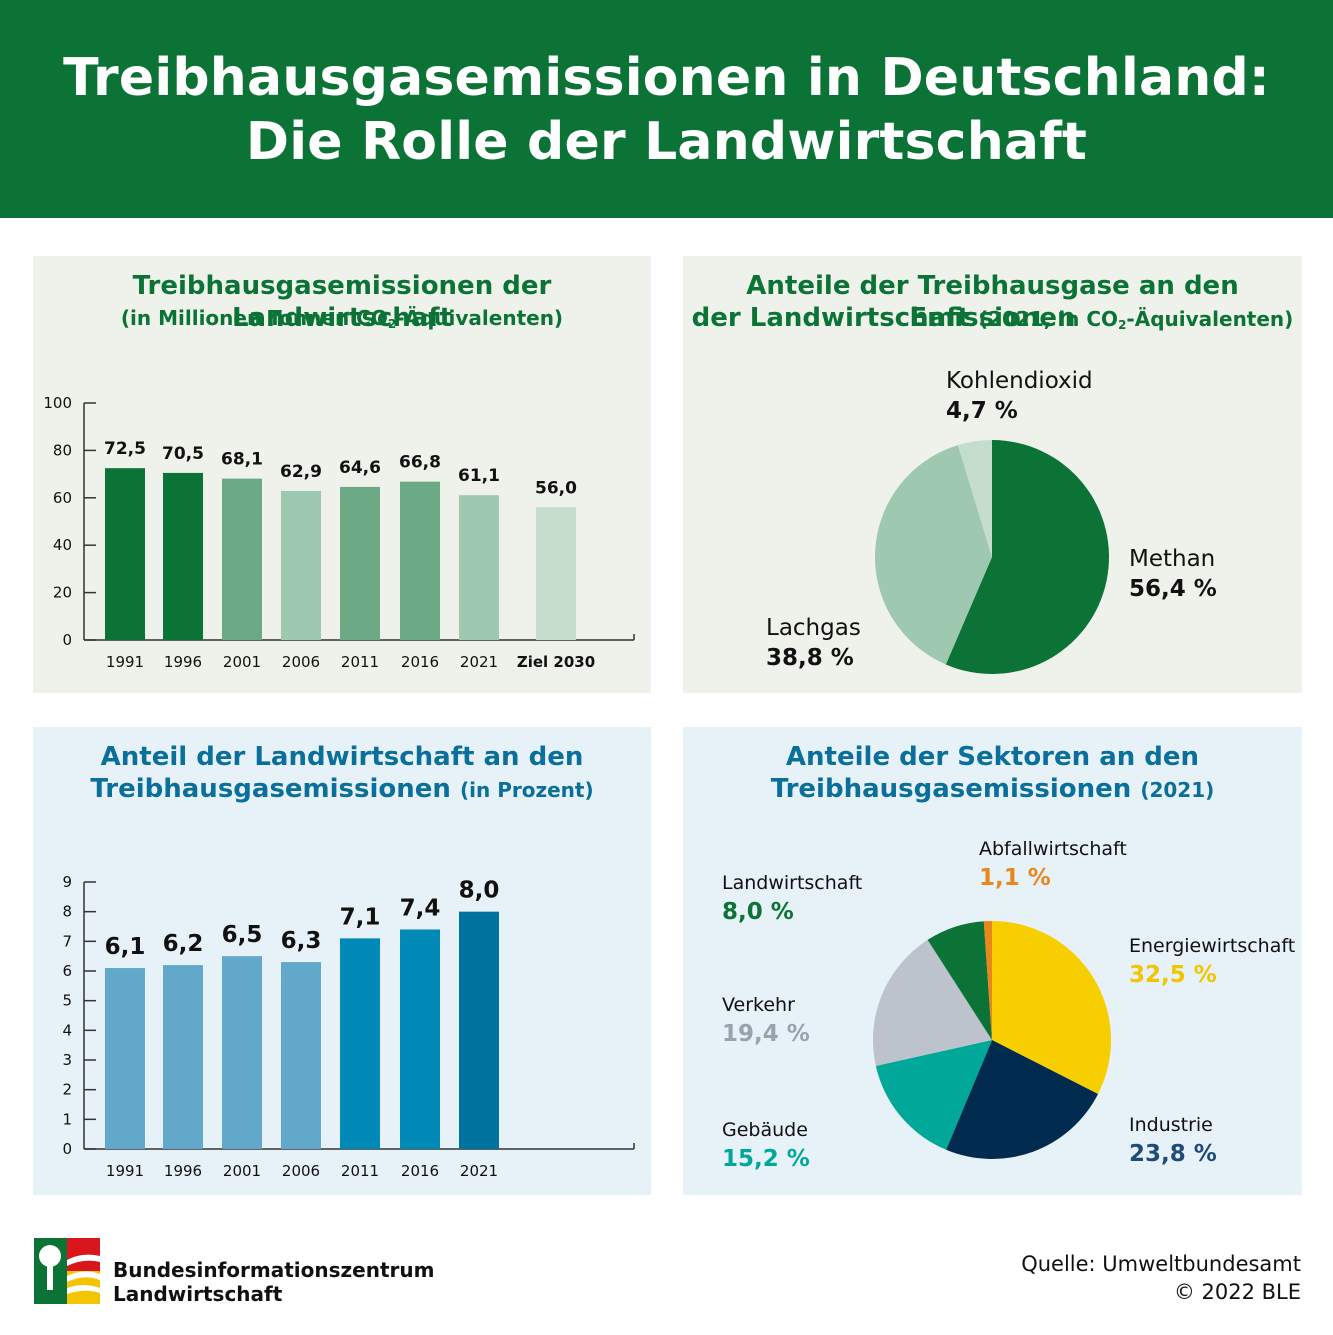 This screenshot has width=1333, height=1335. I want to click on y-tick-label: 80, so click(62, 450).